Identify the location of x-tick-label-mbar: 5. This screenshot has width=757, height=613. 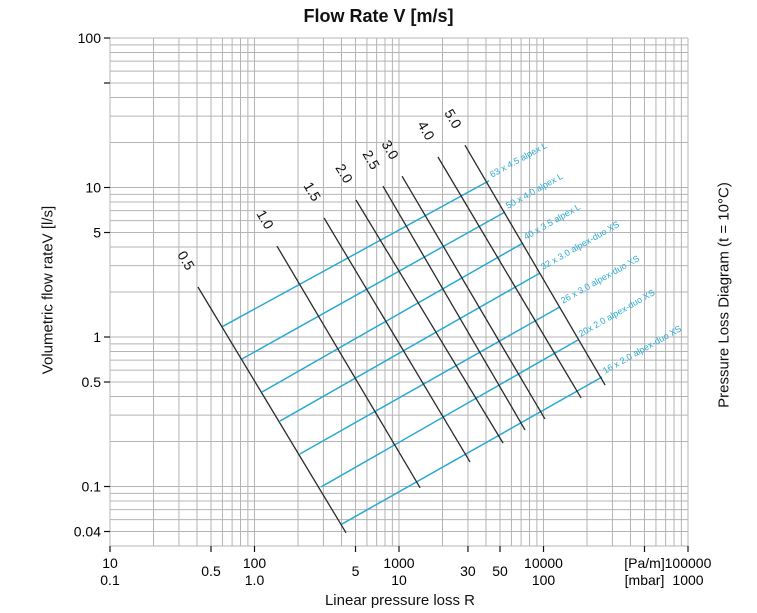
(356, 571).